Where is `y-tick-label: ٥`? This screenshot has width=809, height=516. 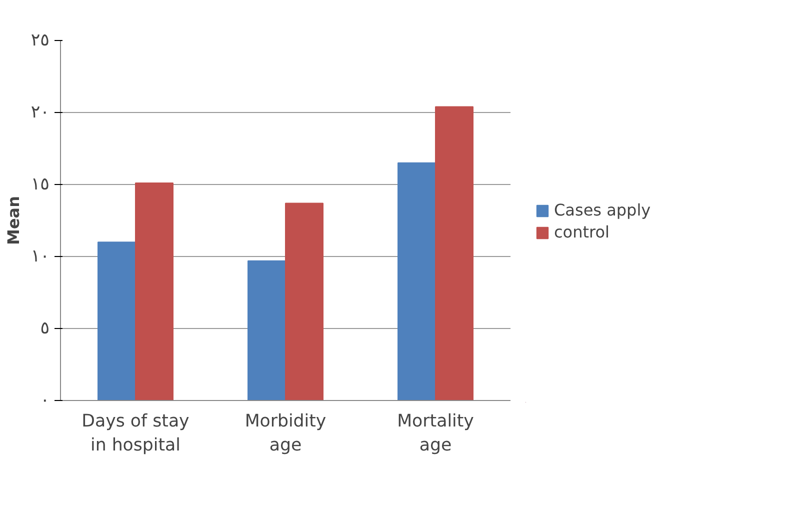
y-tick-label: ٥ is located at coordinates (45, 328).